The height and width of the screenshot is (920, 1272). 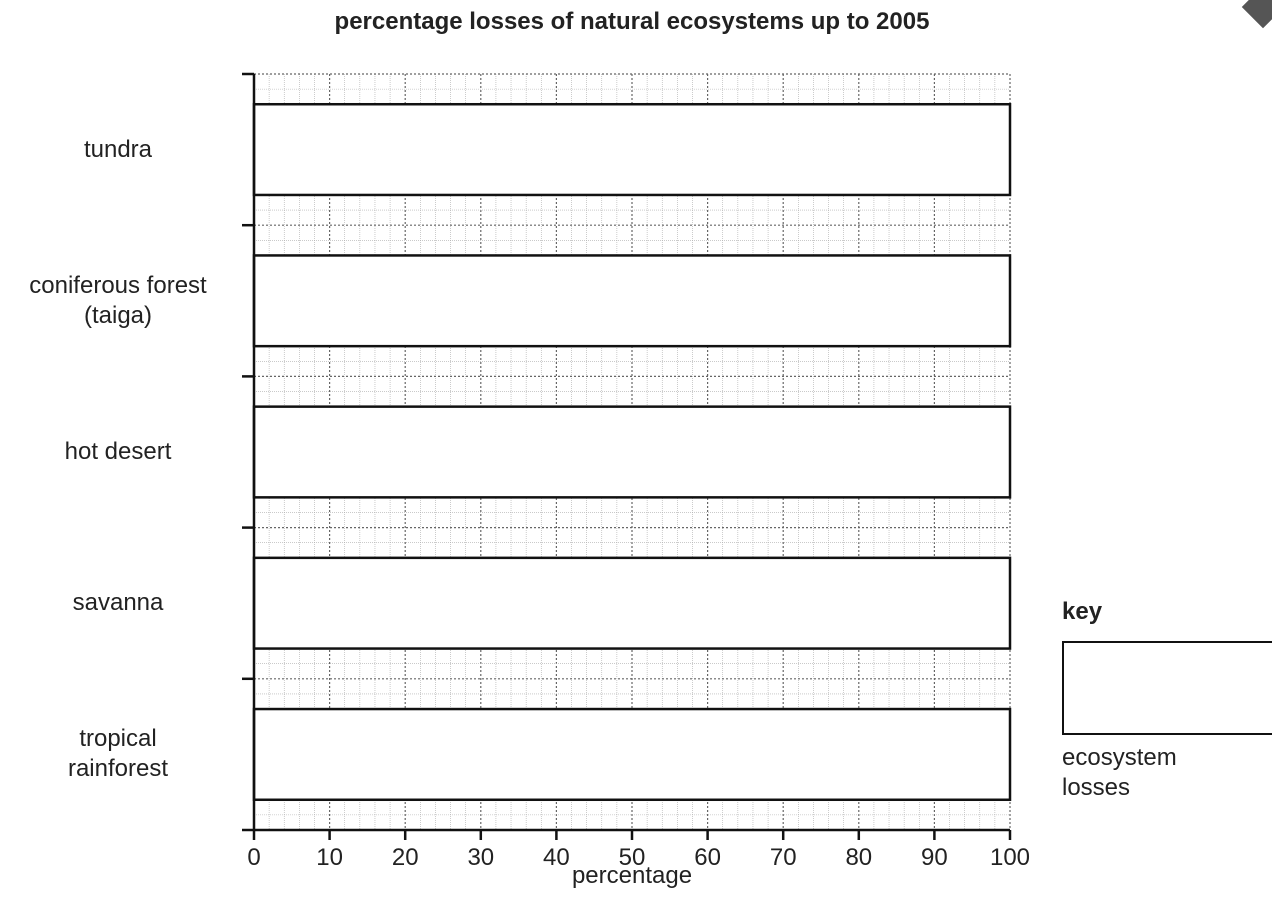 What do you see at coordinates (253, 857) in the screenshot?
I see `x-tick-label: 0` at bounding box center [253, 857].